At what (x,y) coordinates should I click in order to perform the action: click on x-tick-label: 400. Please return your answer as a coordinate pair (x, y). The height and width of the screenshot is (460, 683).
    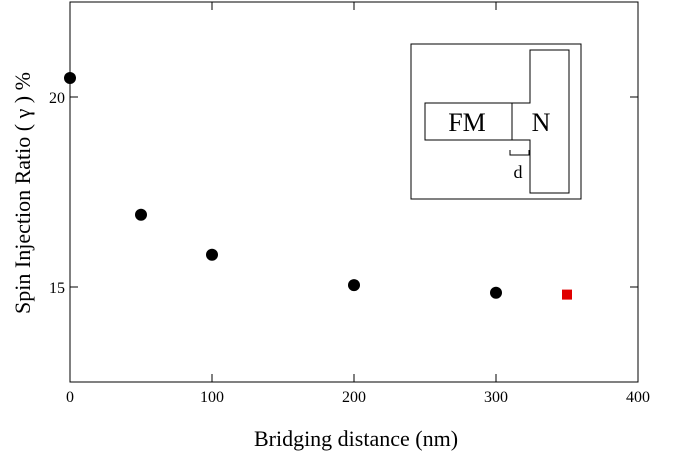
    Looking at the image, I should click on (638, 397).